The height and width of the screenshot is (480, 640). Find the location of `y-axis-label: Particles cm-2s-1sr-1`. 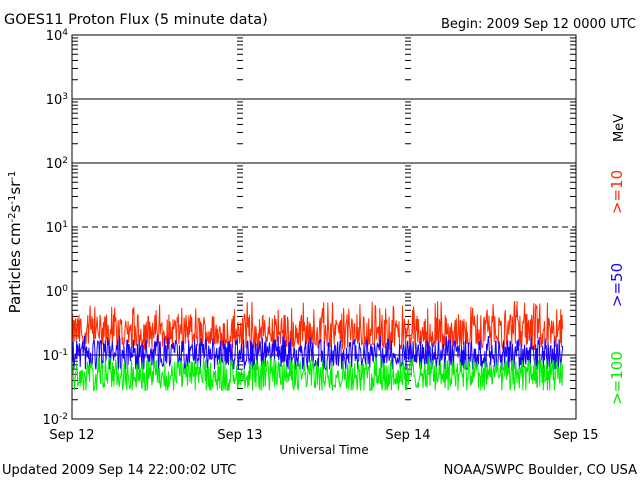

y-axis-label: Particles cm-2s-1sr-1 is located at coordinates (15, 242).